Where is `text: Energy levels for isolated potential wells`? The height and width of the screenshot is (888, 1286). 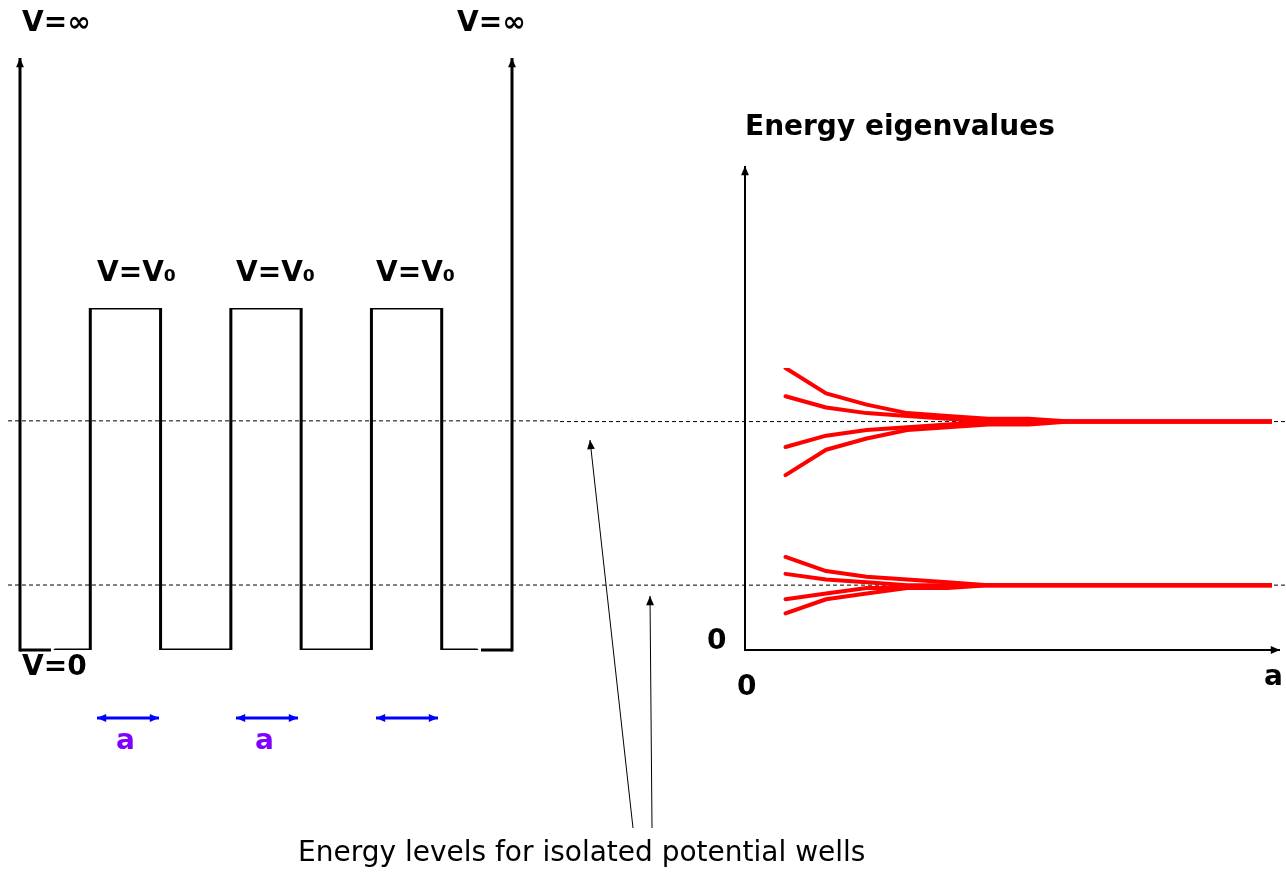
text: Energy levels for isolated potential wells is located at coordinates (582, 851).